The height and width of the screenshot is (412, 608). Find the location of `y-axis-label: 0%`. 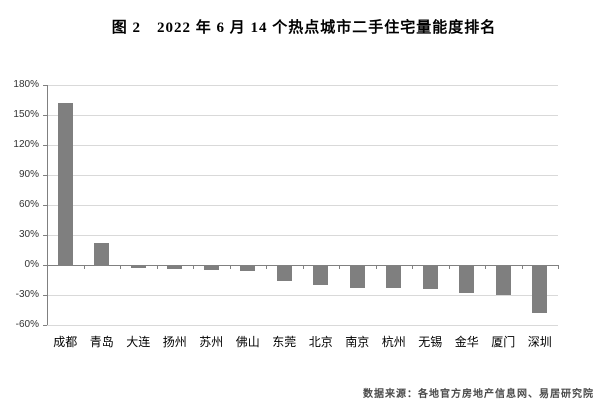

y-axis-label: 0% is located at coordinates (31, 264).